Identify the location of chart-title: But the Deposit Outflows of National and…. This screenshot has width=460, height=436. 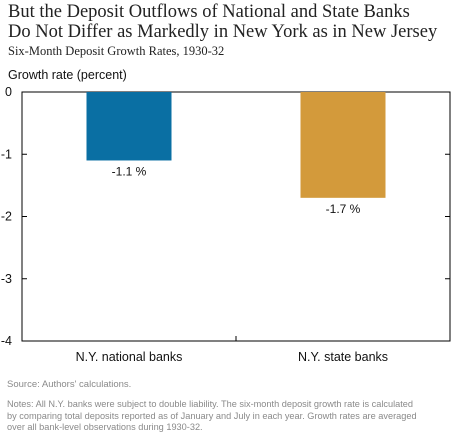
(233, 22).